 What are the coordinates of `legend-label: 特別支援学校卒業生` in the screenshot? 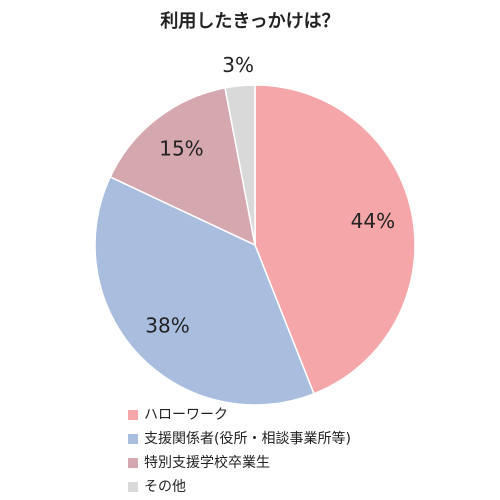 It's located at (207, 462).